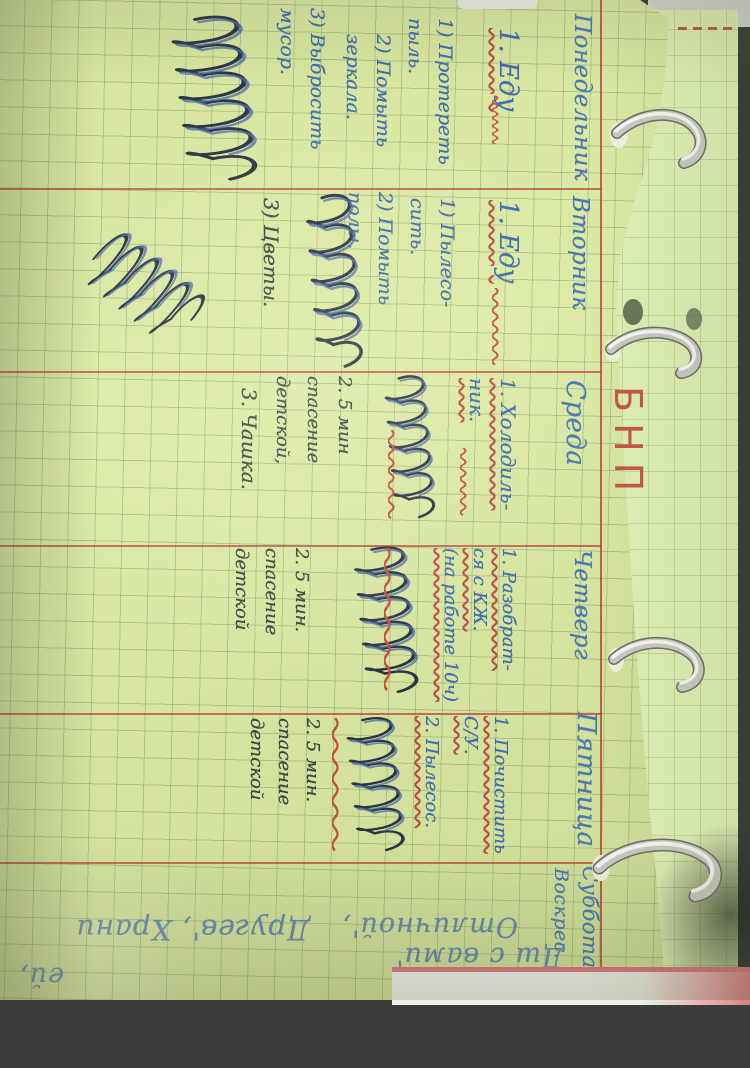  I want to click on task-monday-4: 3) Выбросить мусор., so click(302, 79).